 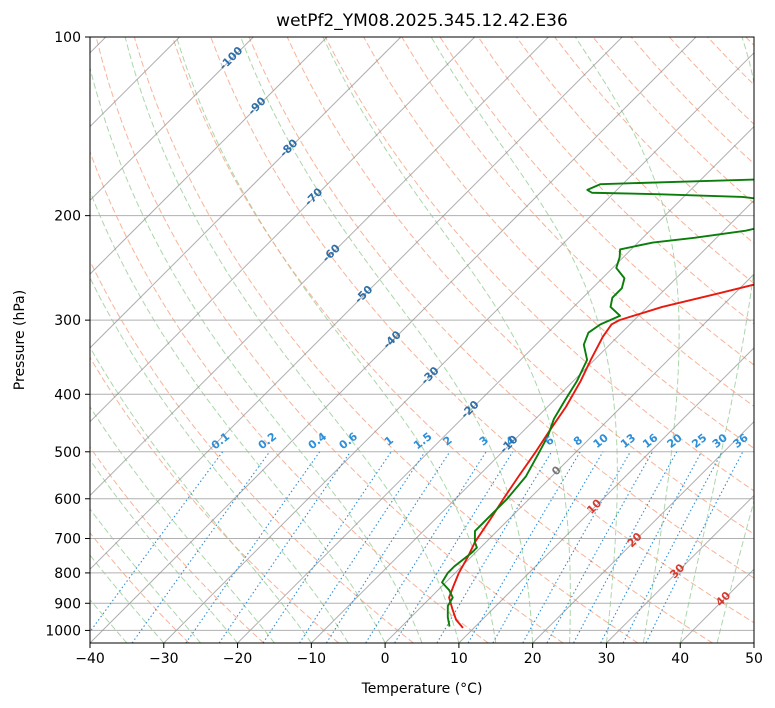 I want to click on y-tick-label: 500, so click(x=67, y=453).